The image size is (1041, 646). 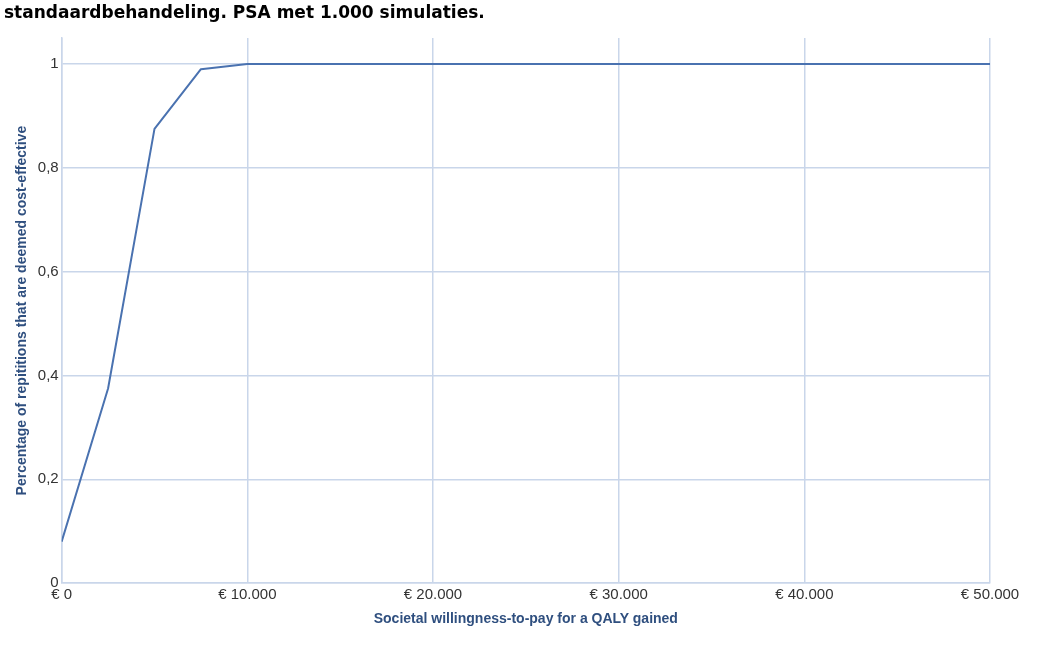 I want to click on y-tick-label: 1, so click(x=54, y=63).